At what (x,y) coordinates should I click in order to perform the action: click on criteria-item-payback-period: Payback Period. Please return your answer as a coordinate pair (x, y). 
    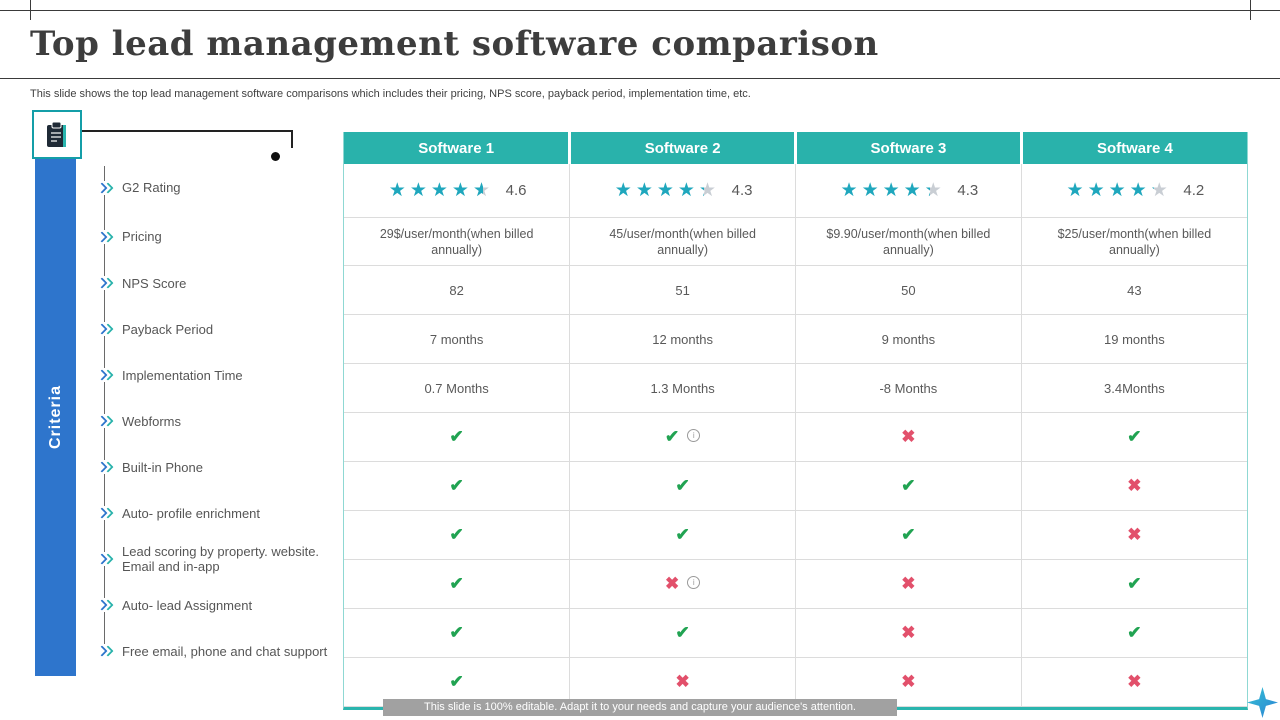
    Looking at the image, I should click on (222, 329).